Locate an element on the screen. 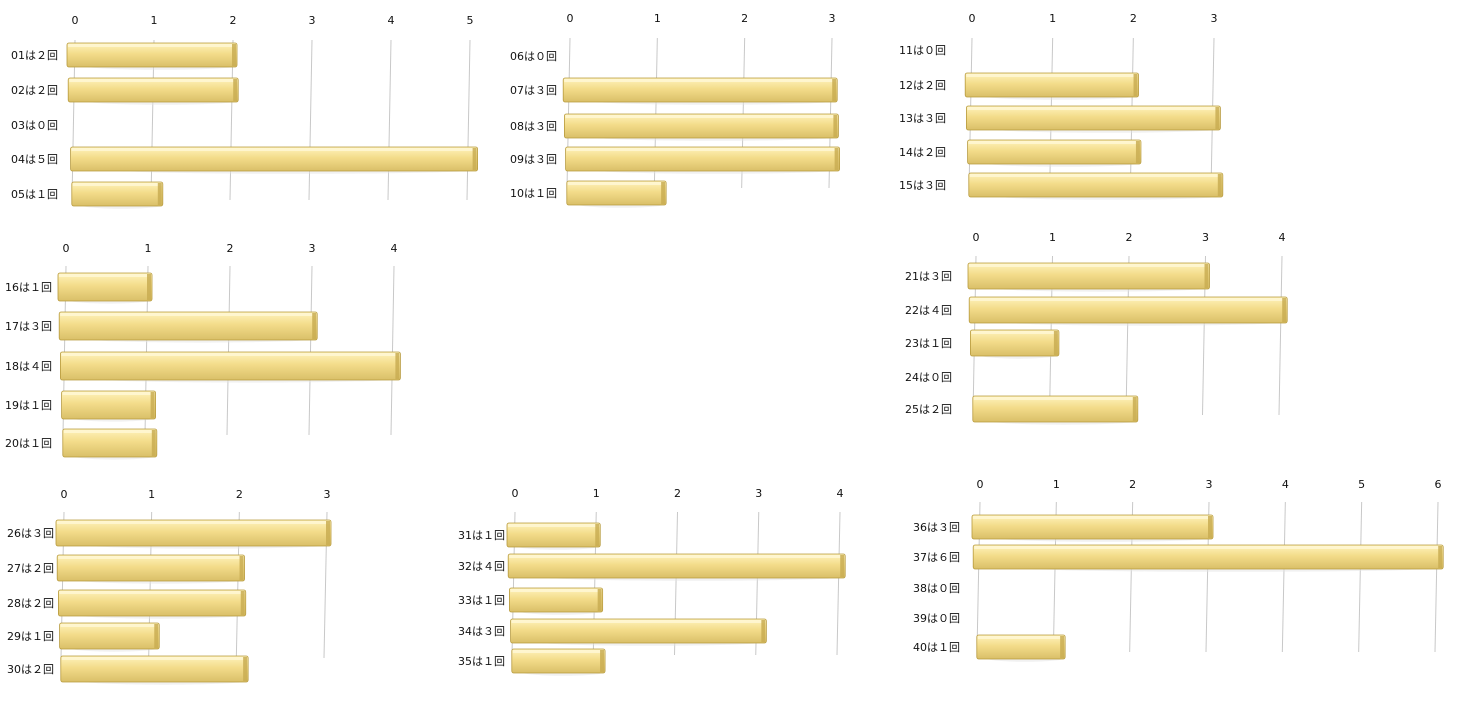  bar-chart-2: 0 1 2 3 06は０回 07は３回 08は３回 09は３回 10は１回 is located at coordinates (675, 110).